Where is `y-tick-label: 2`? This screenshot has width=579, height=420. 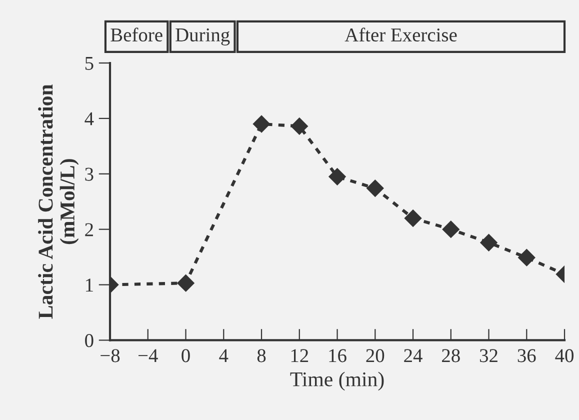 y-tick-label: 2 is located at coordinates (89, 229).